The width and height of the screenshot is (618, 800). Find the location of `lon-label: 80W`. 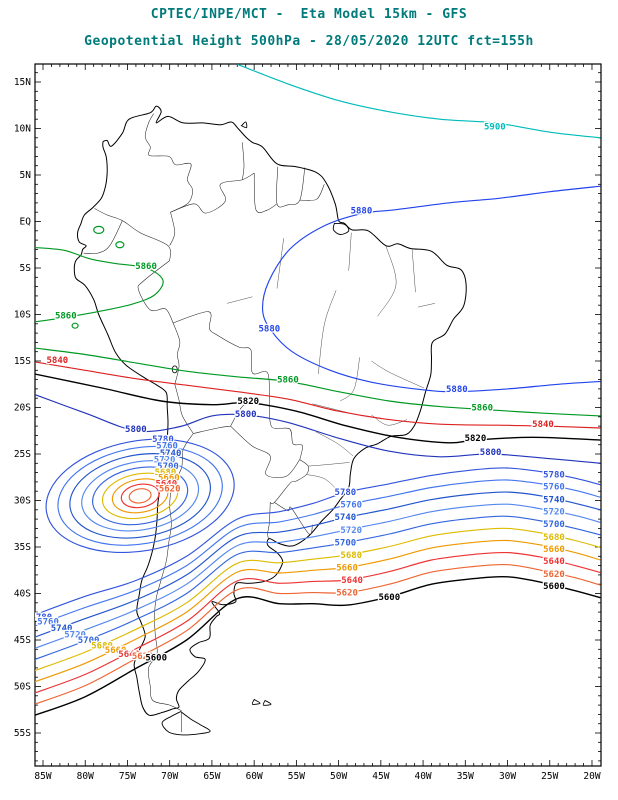

lon-label: 80W is located at coordinates (85, 776).